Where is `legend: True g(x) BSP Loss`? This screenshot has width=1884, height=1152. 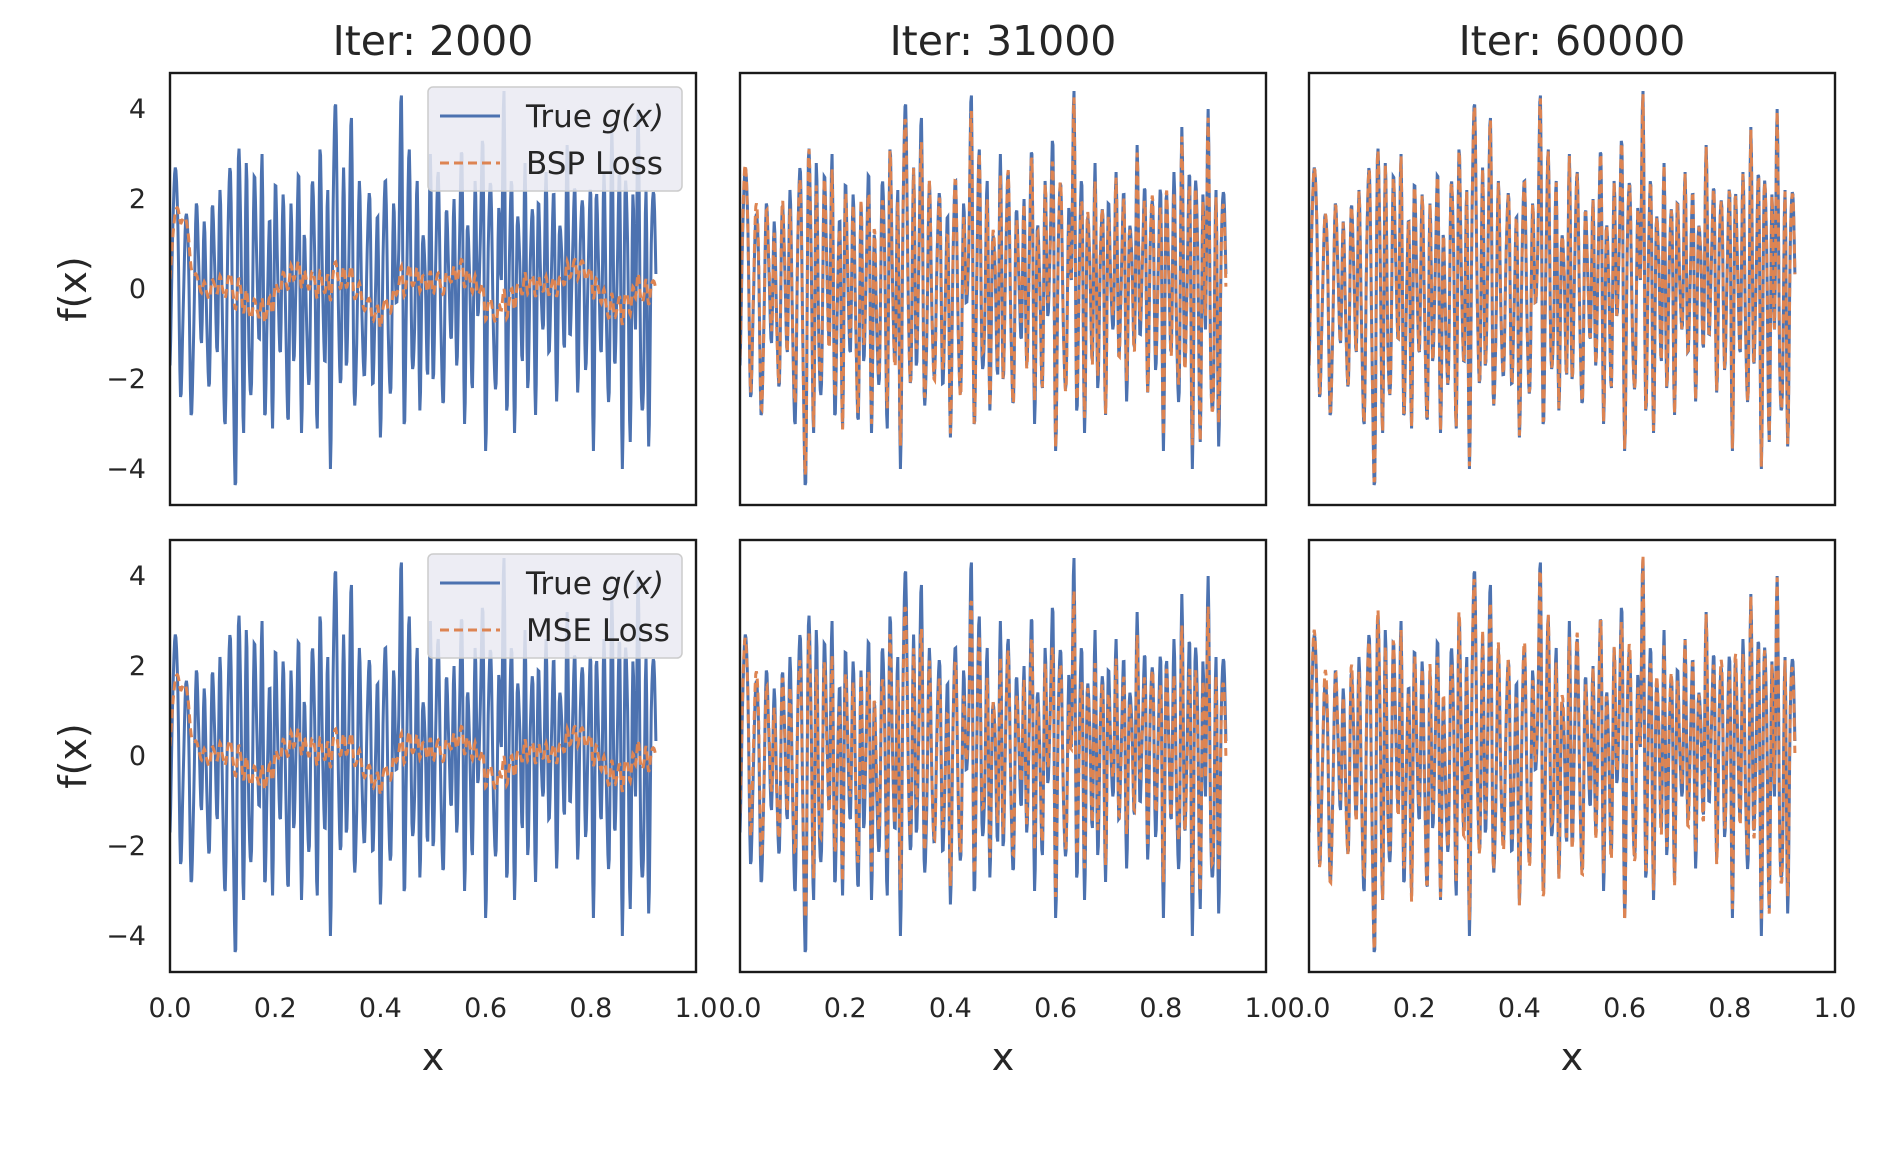 legend: True g(x) BSP Loss is located at coordinates (555, 139).